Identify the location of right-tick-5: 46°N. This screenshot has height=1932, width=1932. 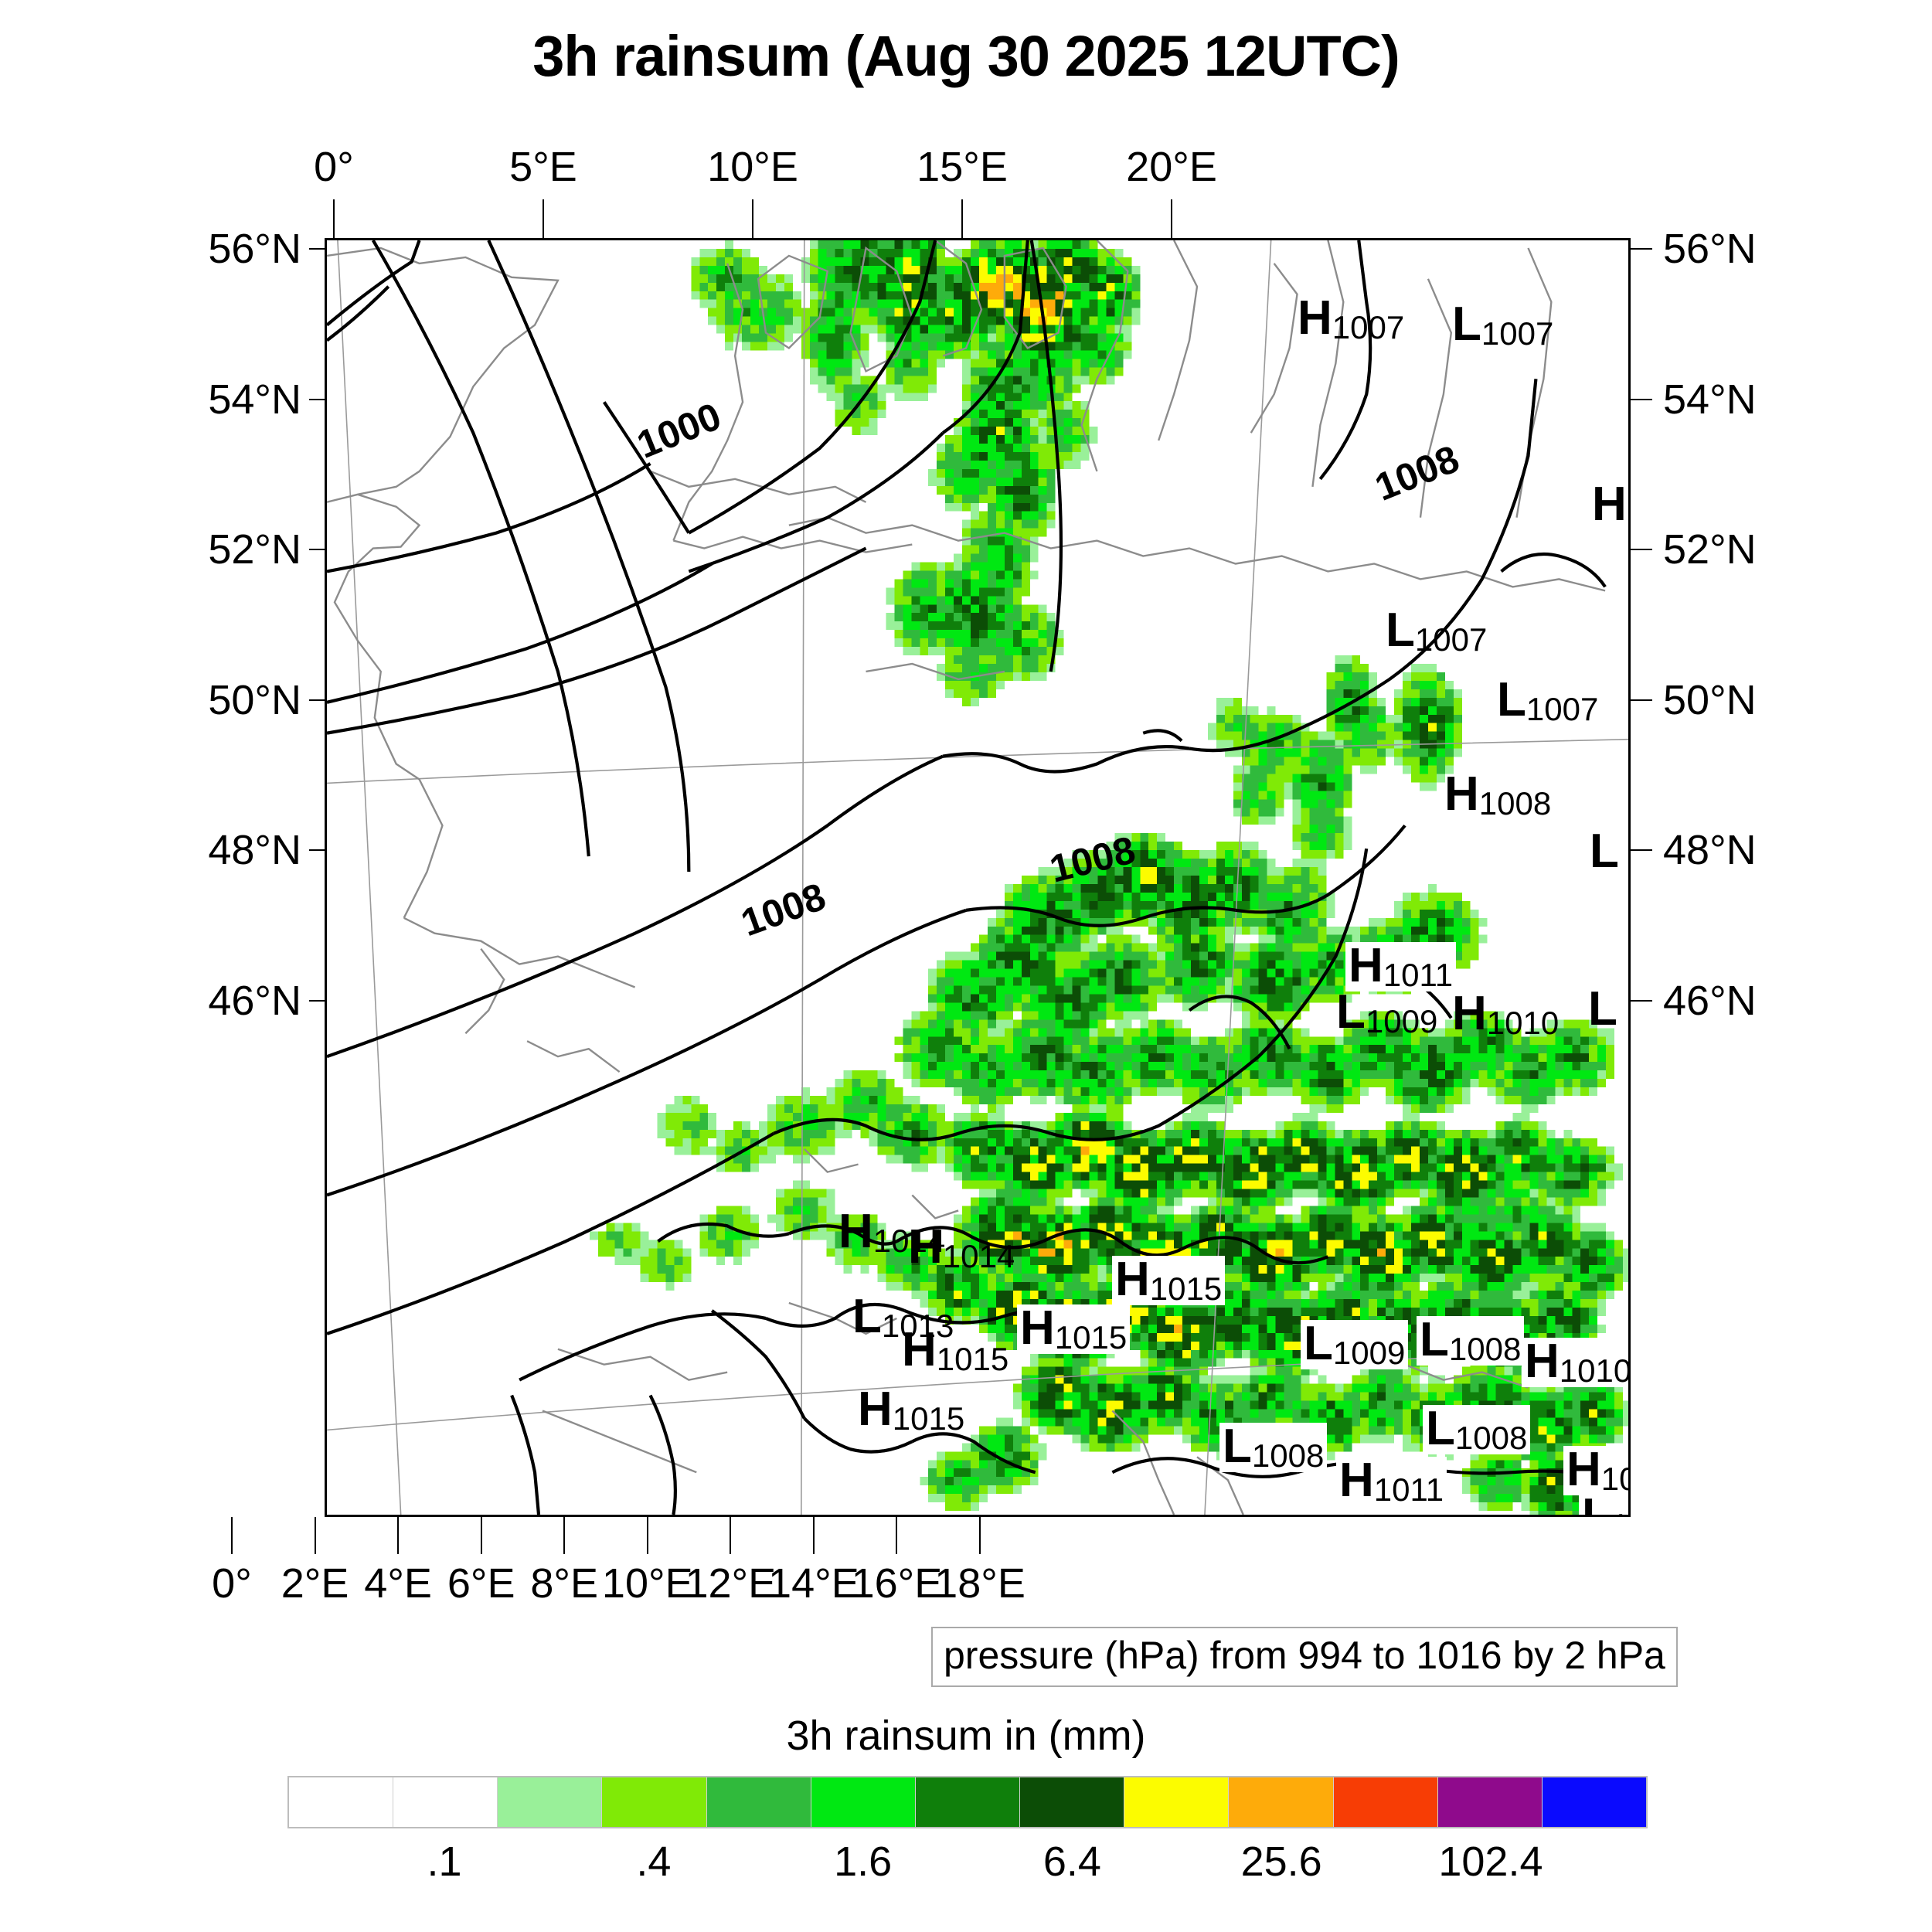
(1710, 1000).